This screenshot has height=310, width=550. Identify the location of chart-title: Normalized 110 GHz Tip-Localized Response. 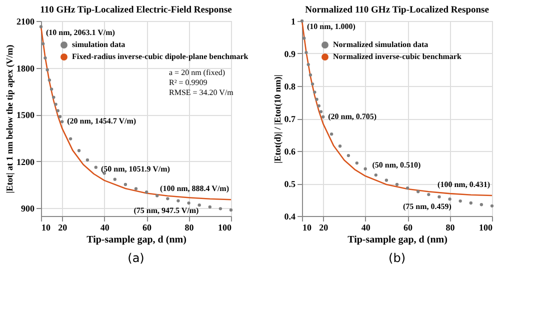
(397, 11).